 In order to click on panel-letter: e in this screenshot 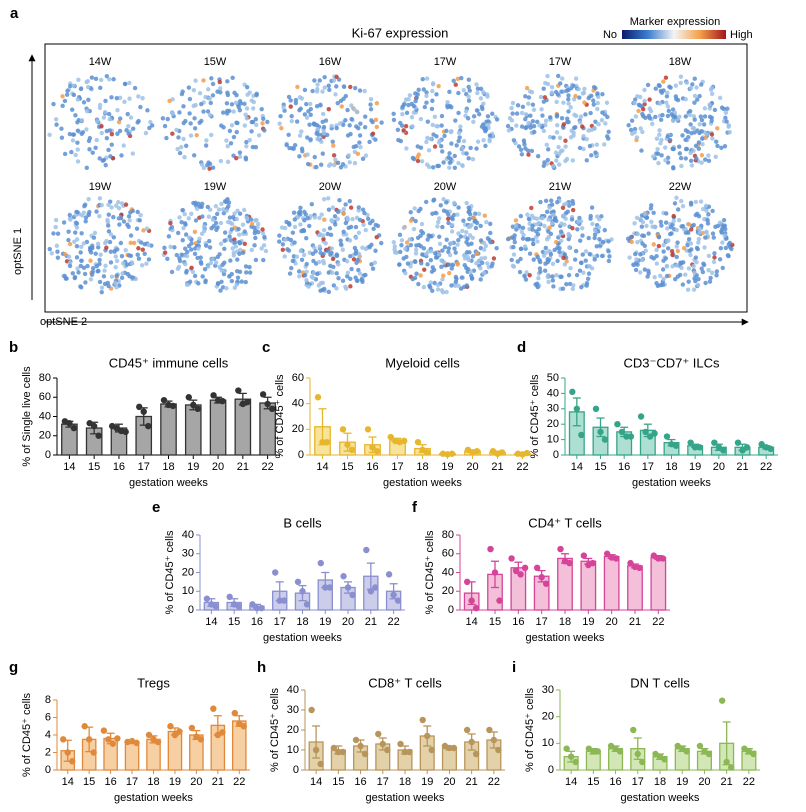, I will do `click(156, 507)`.